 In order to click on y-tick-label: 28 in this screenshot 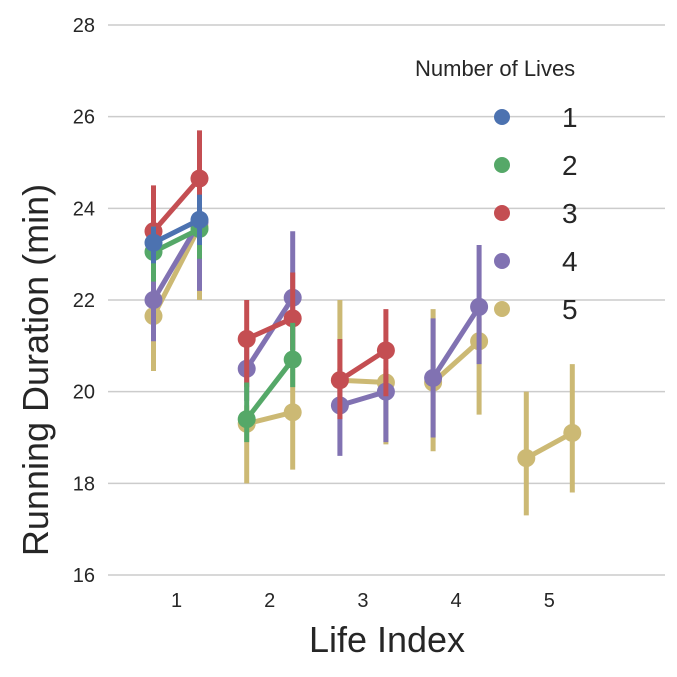, I will do `click(84, 26)`.